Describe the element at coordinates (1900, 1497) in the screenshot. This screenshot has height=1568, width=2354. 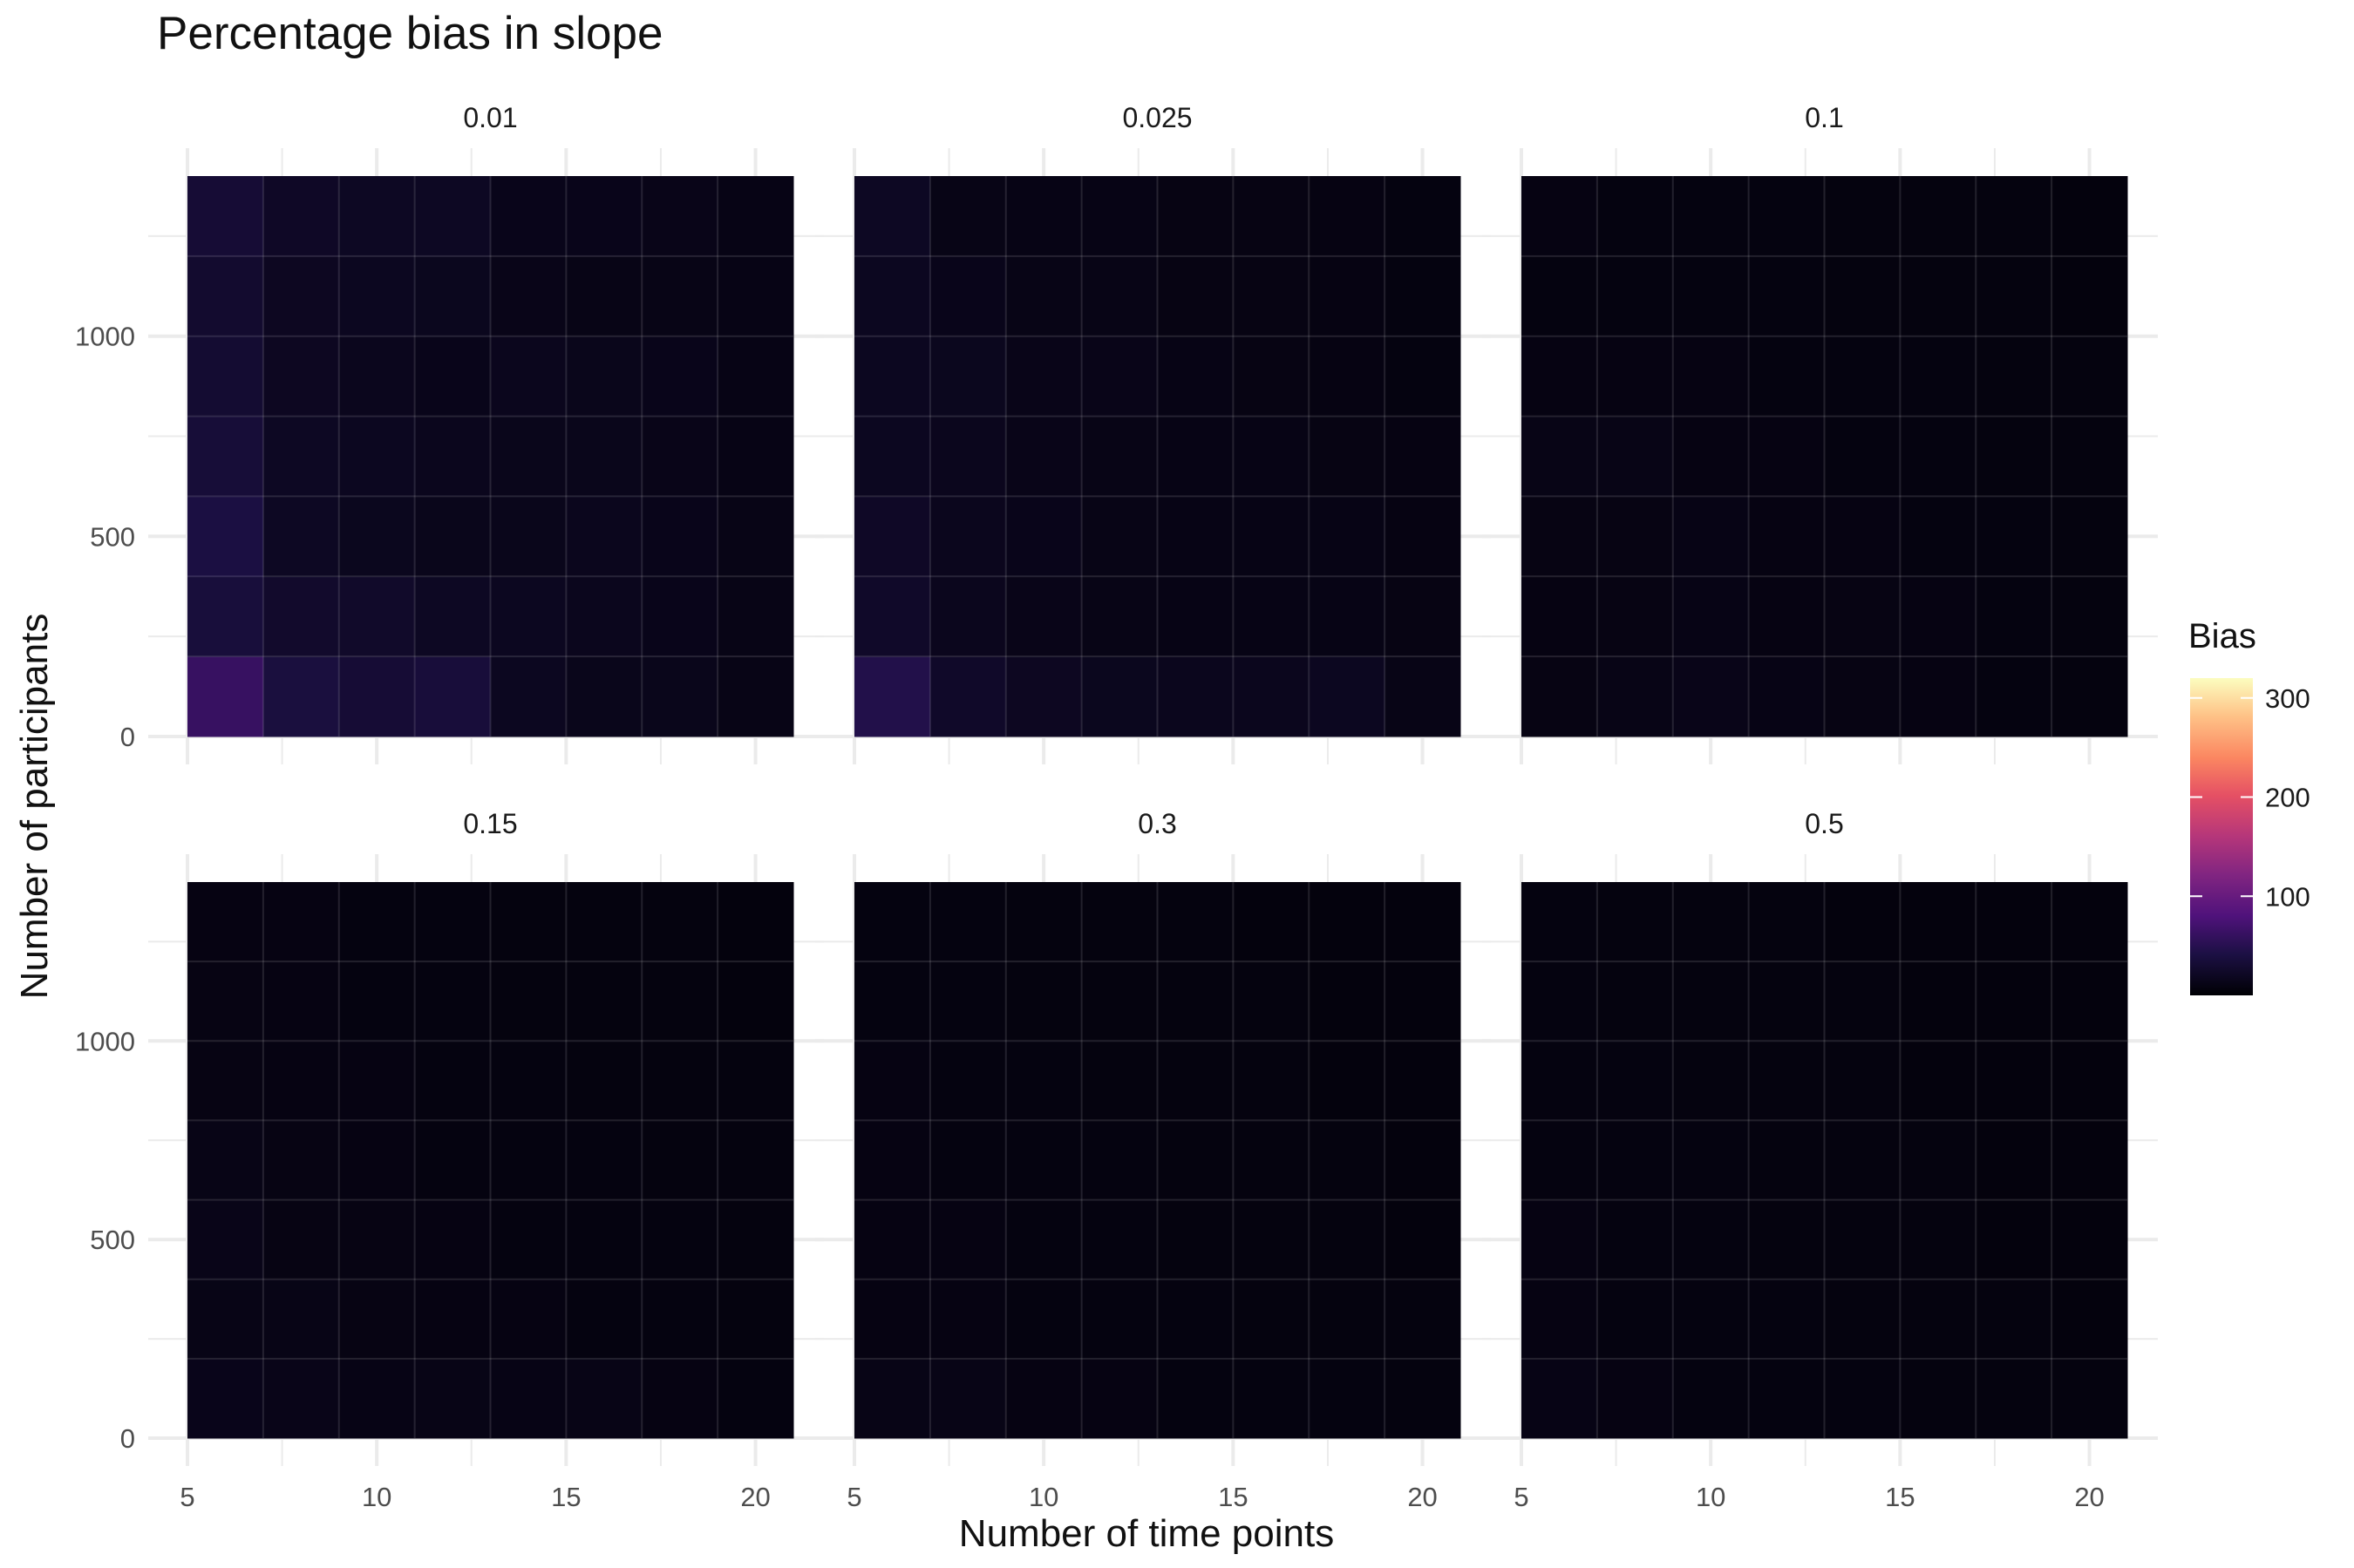
I see `x-tick-label: 15` at that location.